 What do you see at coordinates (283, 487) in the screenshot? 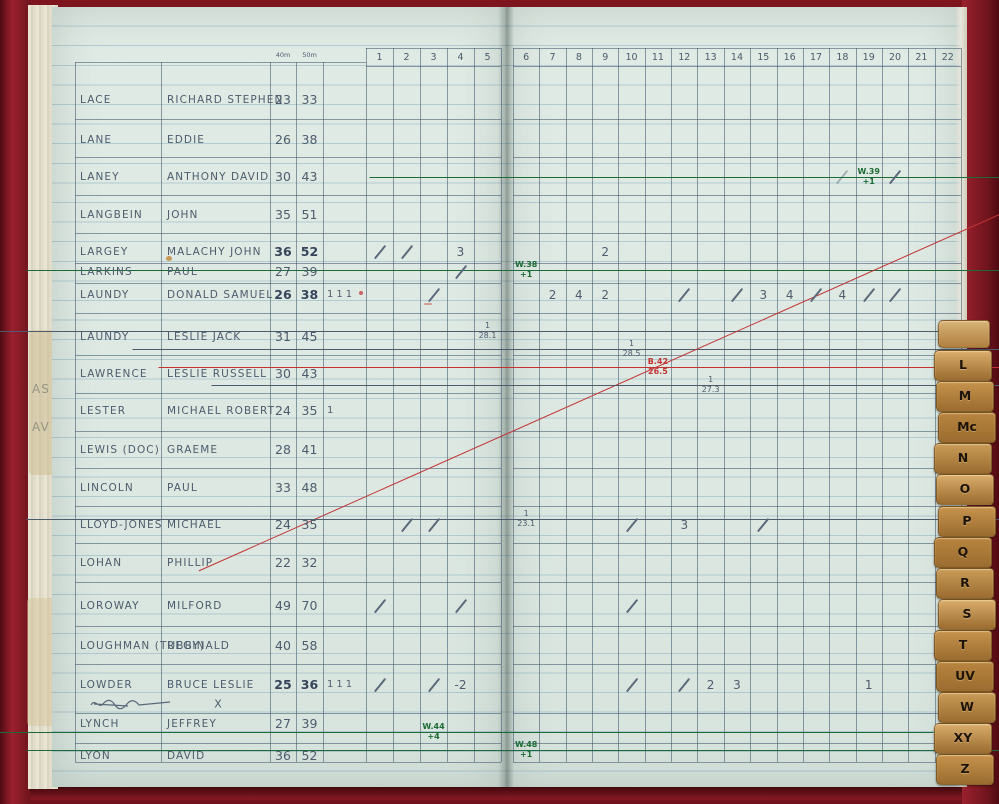
I see `handicap-40-cell: 33` at bounding box center [283, 487].